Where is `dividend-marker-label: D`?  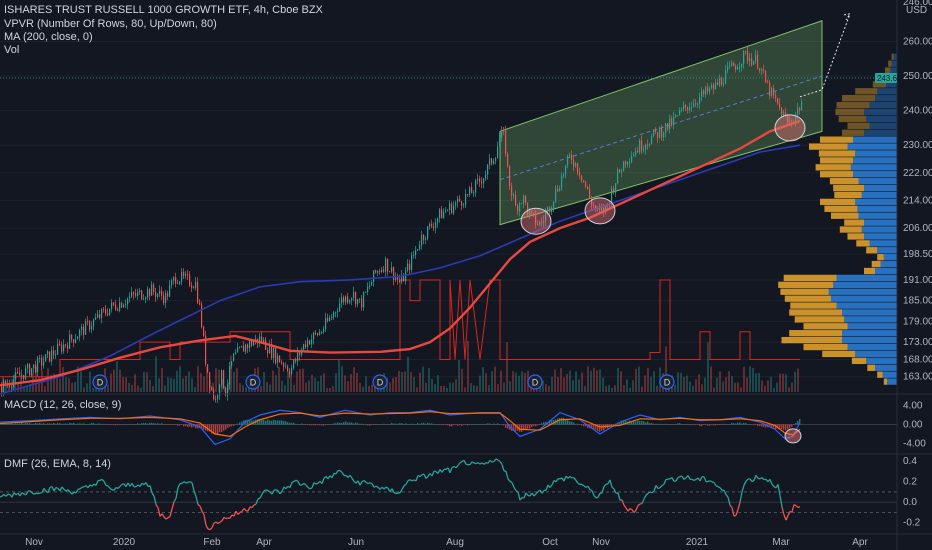
dividend-marker-label: D is located at coordinates (380, 383).